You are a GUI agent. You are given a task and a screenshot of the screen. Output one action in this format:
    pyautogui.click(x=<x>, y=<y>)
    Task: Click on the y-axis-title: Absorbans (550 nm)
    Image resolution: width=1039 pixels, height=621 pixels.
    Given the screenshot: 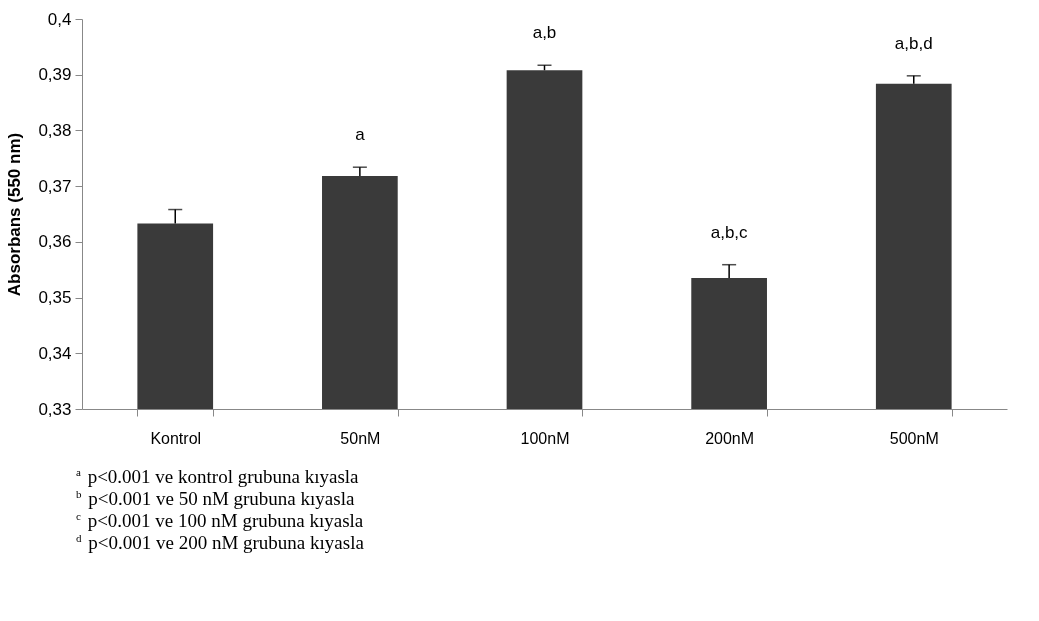 What is the action you would take?
    pyautogui.click(x=15, y=214)
    